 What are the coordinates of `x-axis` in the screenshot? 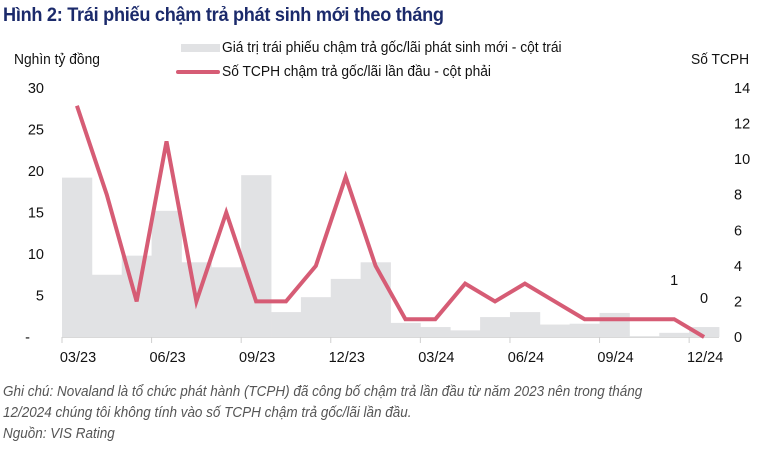 It's located at (390, 340).